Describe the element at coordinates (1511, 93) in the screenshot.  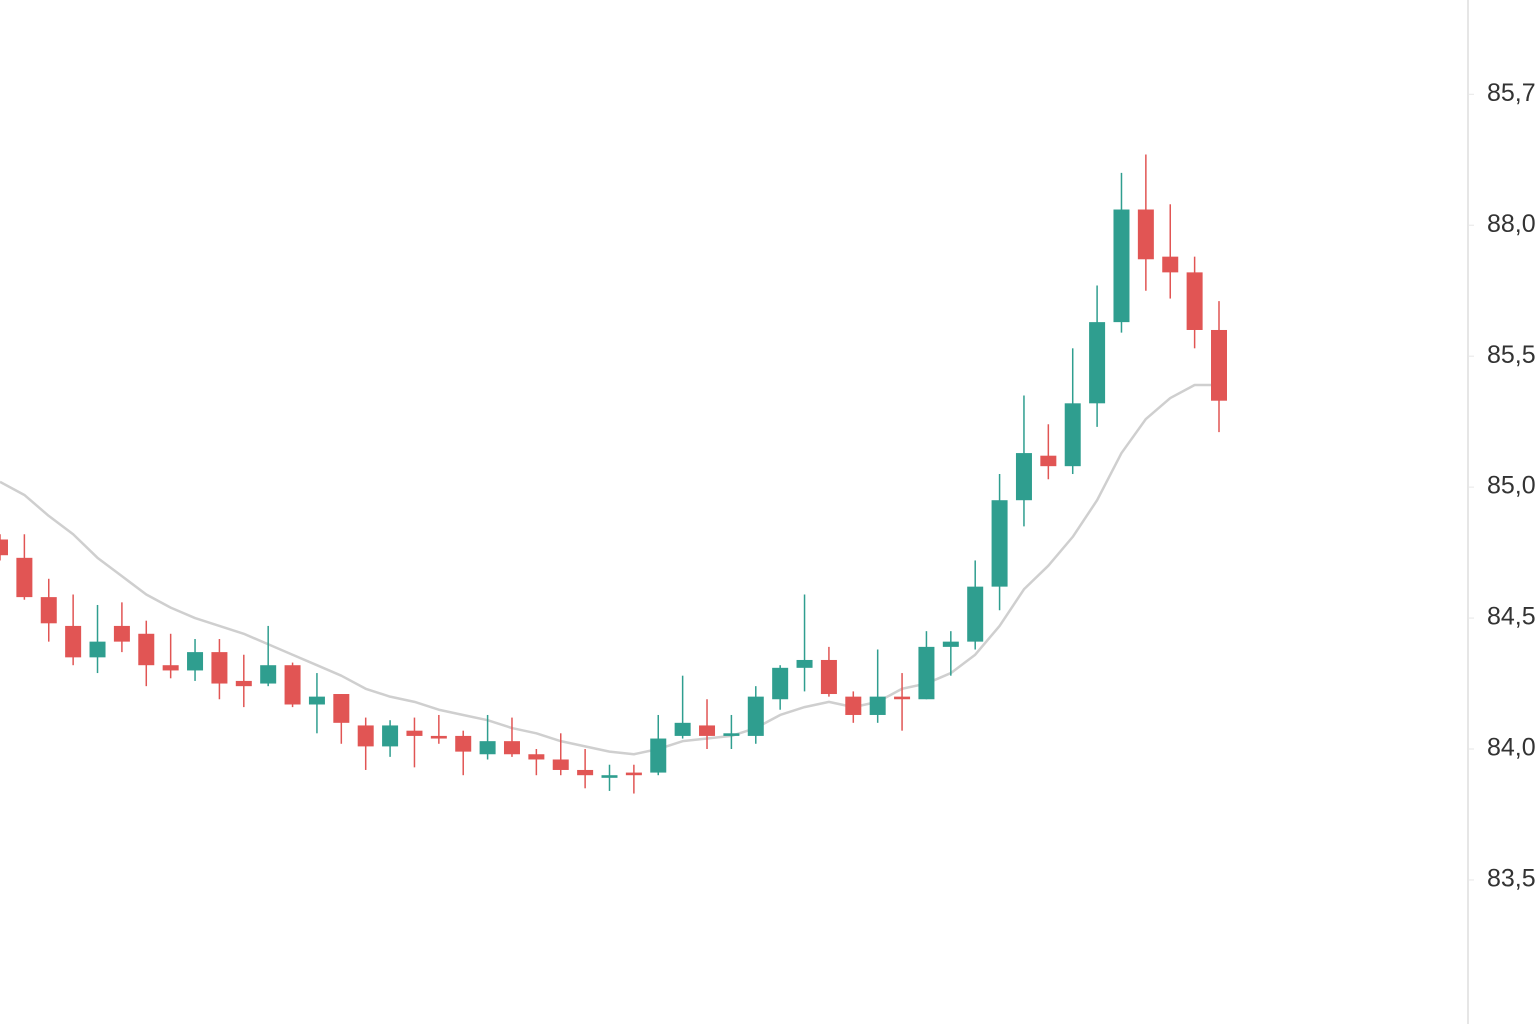
I see `y-tick-label: 85,7` at that location.